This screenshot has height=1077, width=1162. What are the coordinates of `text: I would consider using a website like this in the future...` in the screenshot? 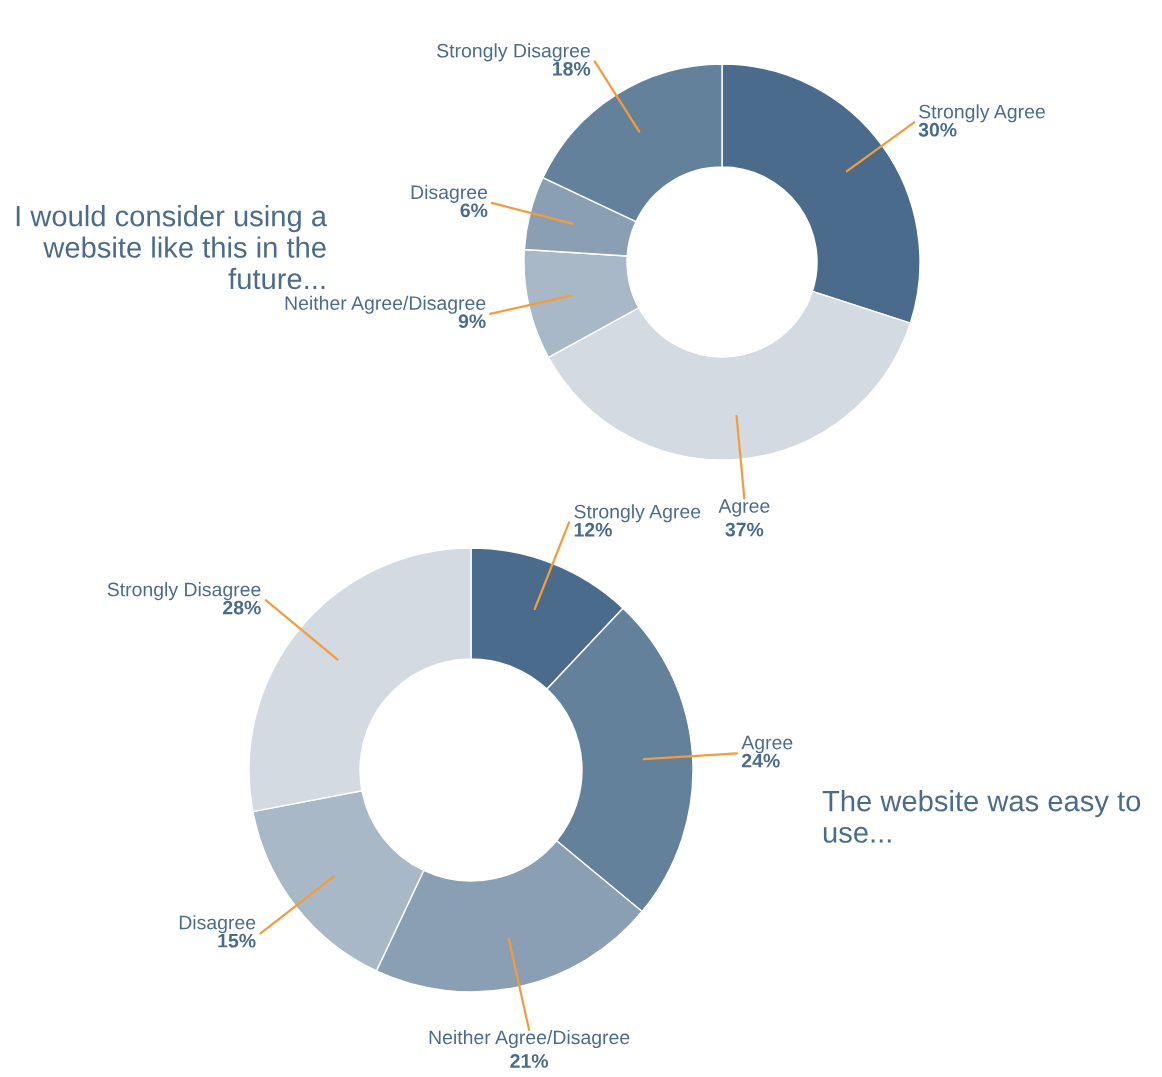 It's located at (172, 247).